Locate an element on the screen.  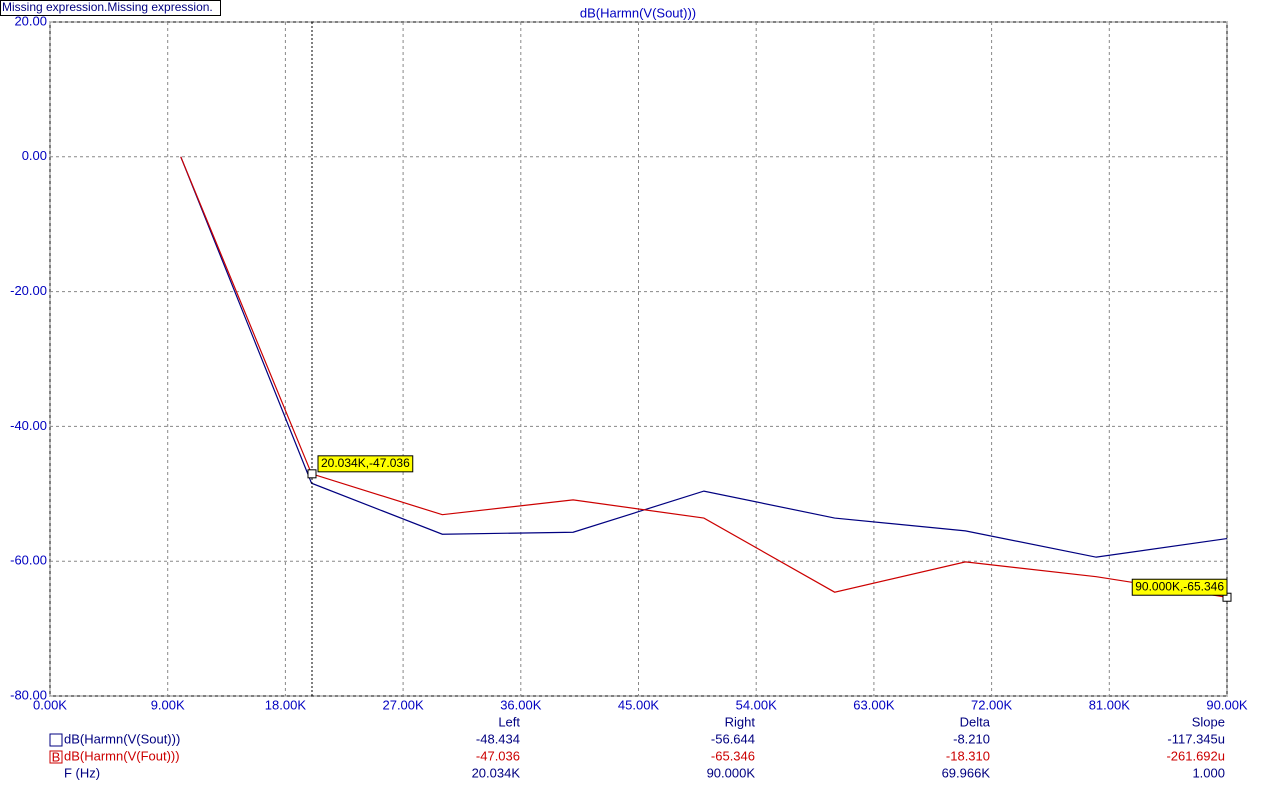
x-tick-label: 90.00K is located at coordinates (1227, 704).